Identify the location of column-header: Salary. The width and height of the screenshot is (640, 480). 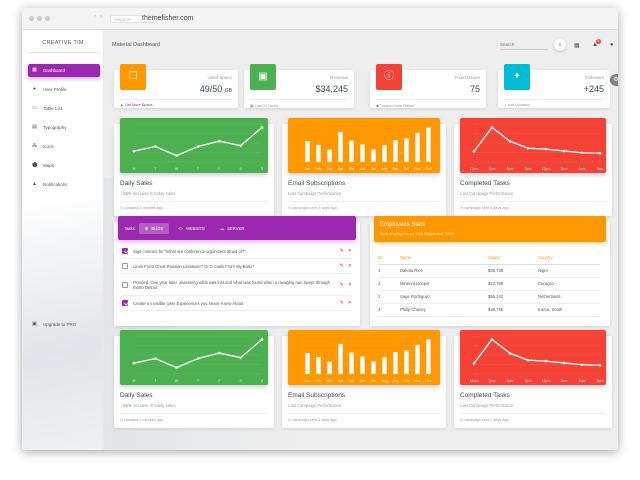
(513, 258).